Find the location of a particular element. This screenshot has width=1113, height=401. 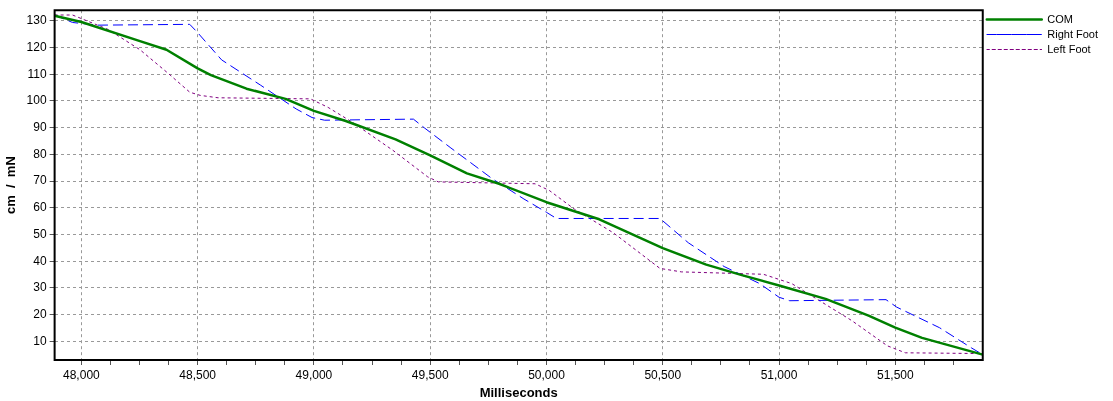

y-tick-label: 50 is located at coordinates (40, 233).